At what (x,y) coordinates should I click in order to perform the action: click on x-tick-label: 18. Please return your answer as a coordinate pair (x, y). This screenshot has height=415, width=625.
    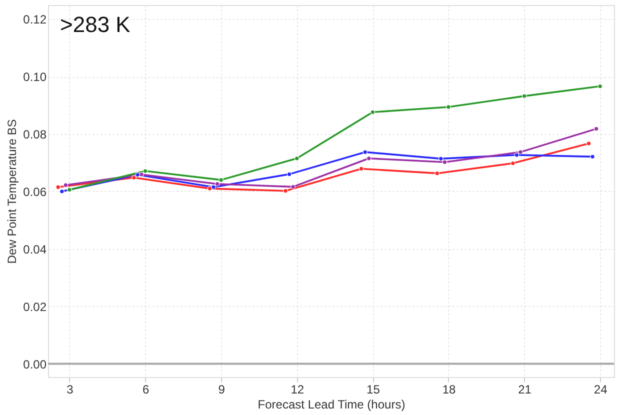
    Looking at the image, I should click on (449, 389).